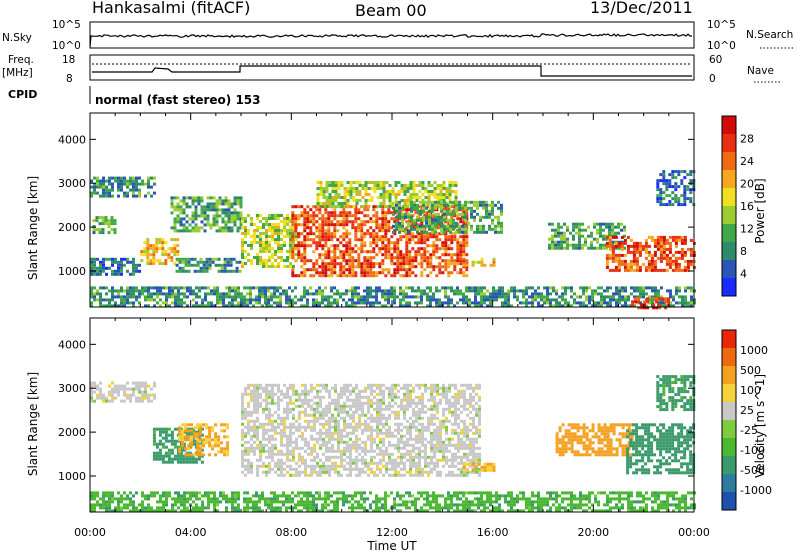 This screenshot has width=800, height=554. I want to click on nave-label: Nave, so click(760, 71).